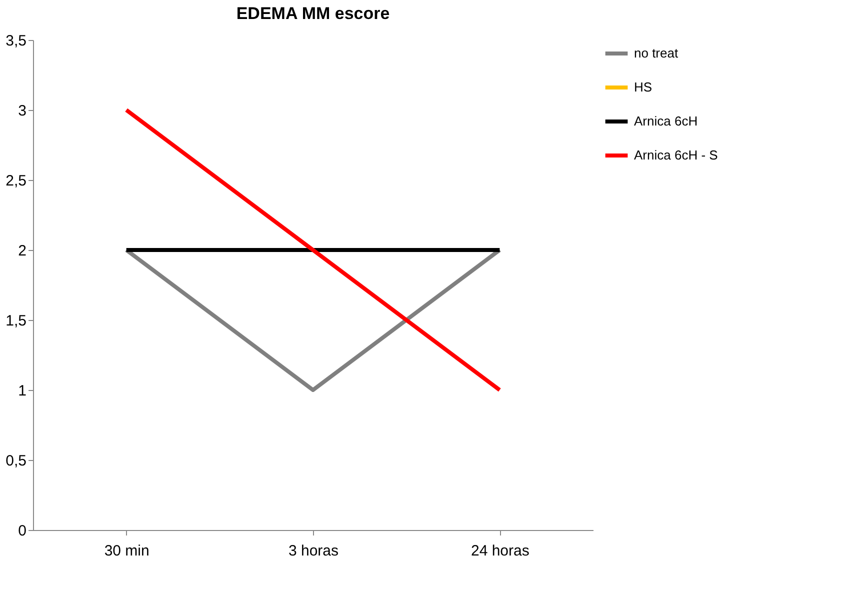  Describe the element at coordinates (666, 121) in the screenshot. I see `legend-label: Arnica 6cH` at that location.